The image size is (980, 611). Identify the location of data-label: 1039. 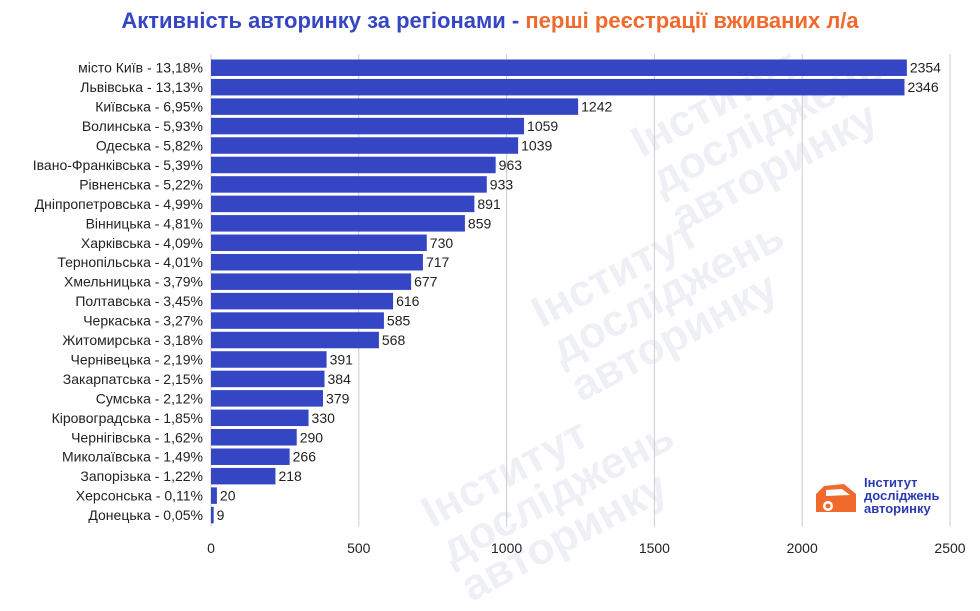
(536, 146).